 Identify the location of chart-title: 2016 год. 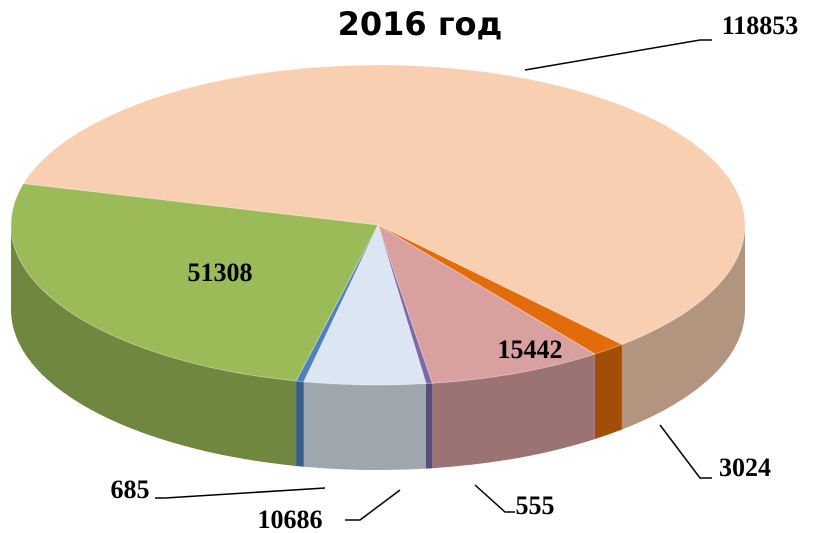
(420, 24).